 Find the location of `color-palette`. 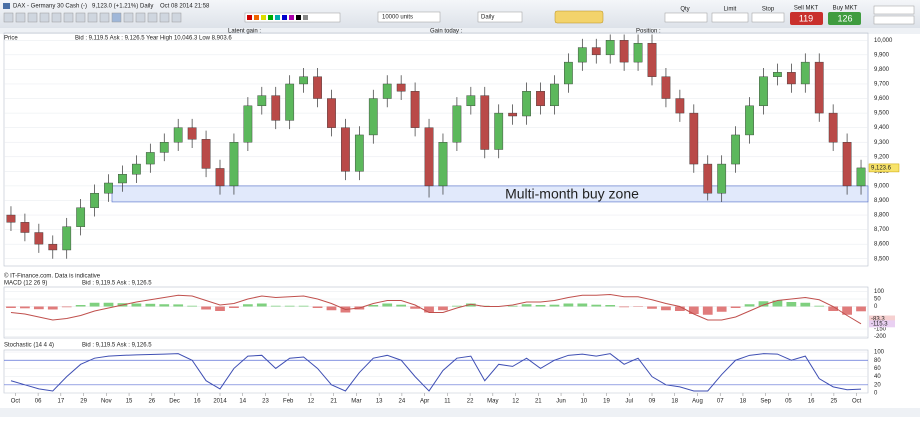

color-palette is located at coordinates (292, 17).